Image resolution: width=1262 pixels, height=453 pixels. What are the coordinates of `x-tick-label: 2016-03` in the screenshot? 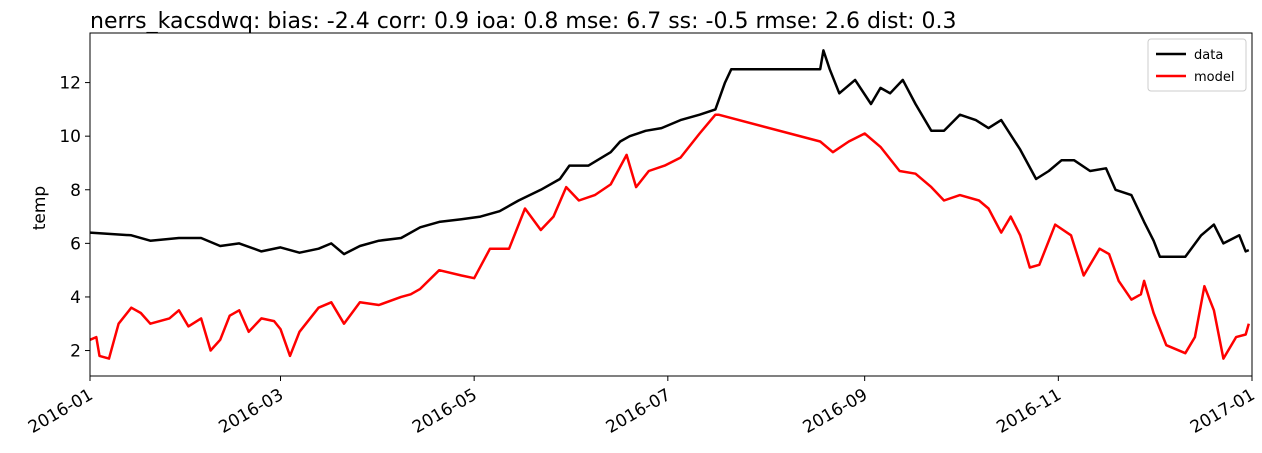 It's located at (251, 411).